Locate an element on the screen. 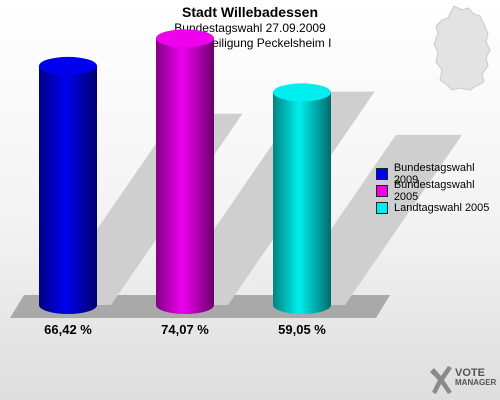 The width and height of the screenshot is (500, 400). value-label: 66,42 % is located at coordinates (68, 329).